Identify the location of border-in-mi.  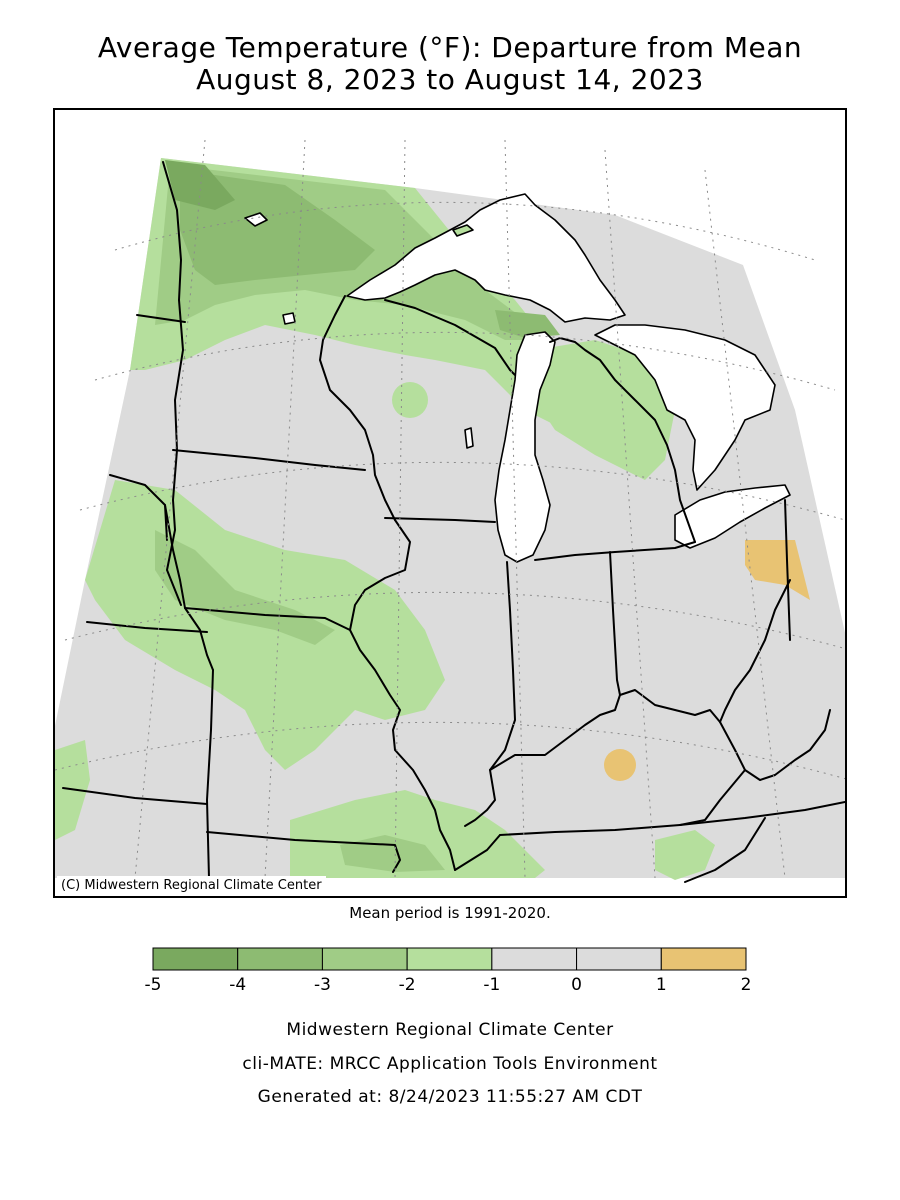
(575, 556).